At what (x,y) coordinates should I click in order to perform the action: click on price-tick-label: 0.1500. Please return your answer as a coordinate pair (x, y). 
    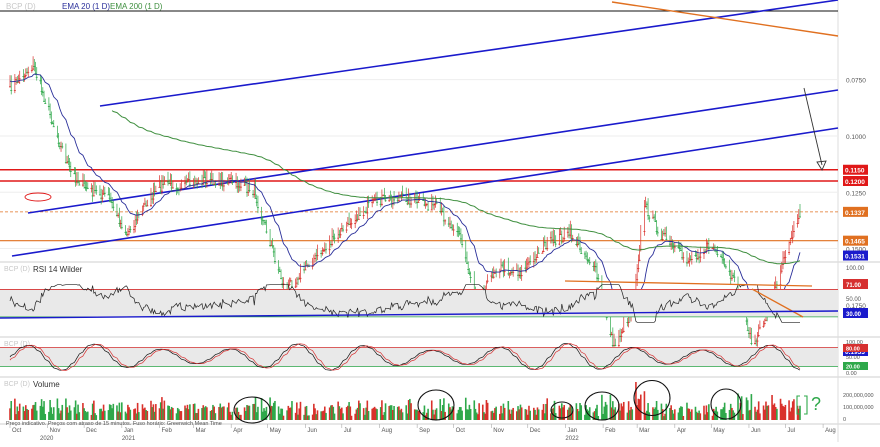
    Looking at the image, I should click on (856, 250).